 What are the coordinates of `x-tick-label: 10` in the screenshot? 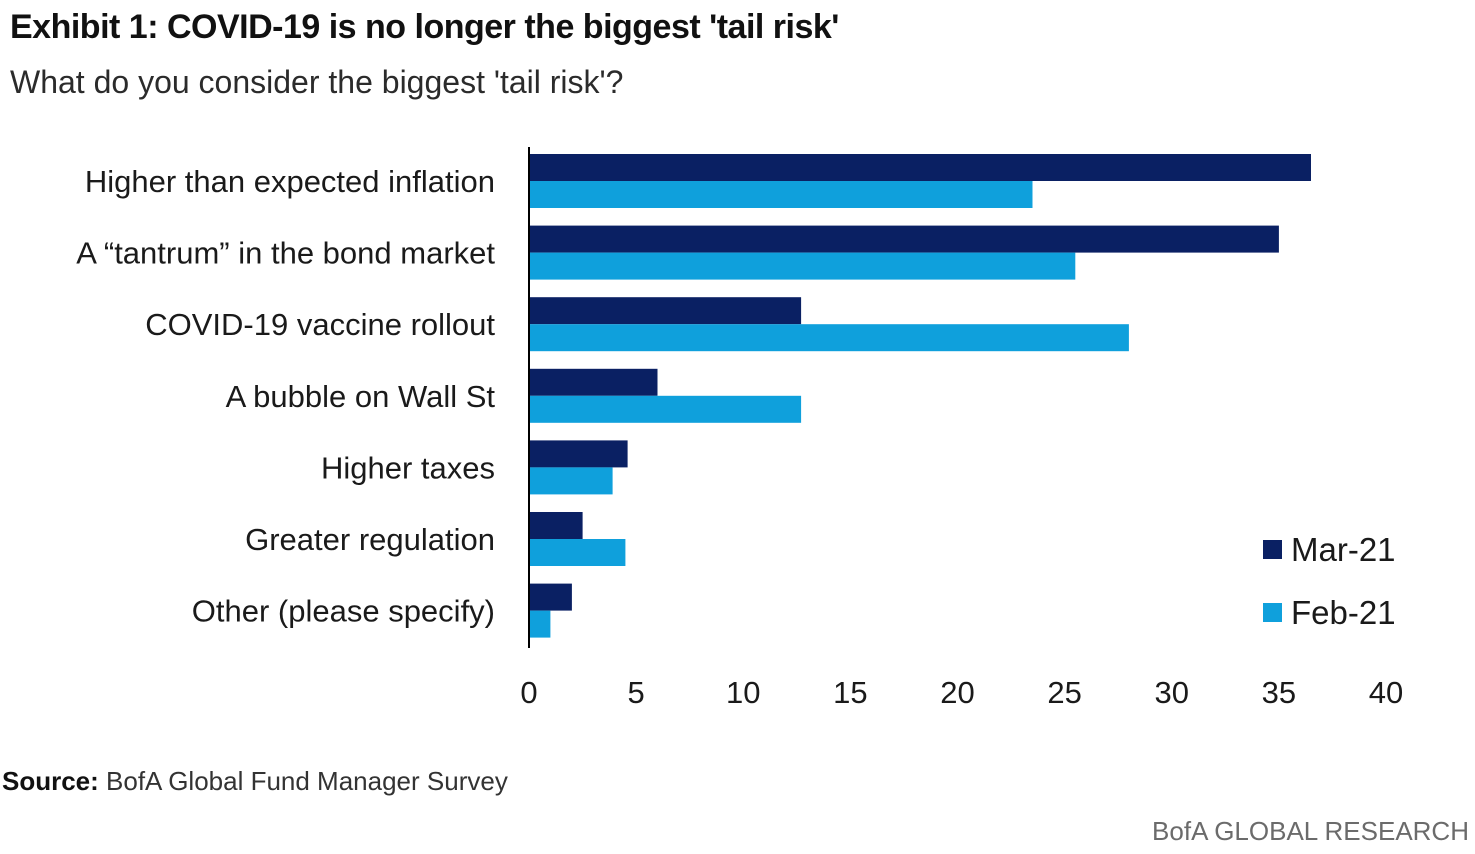 It's located at (743, 692).